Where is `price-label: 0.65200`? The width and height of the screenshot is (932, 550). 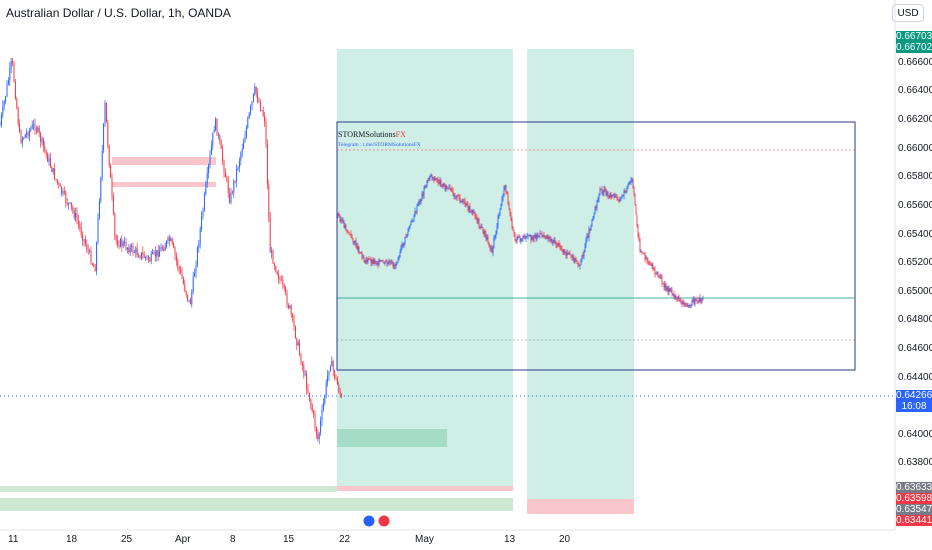 price-label: 0.65200 is located at coordinates (915, 262).